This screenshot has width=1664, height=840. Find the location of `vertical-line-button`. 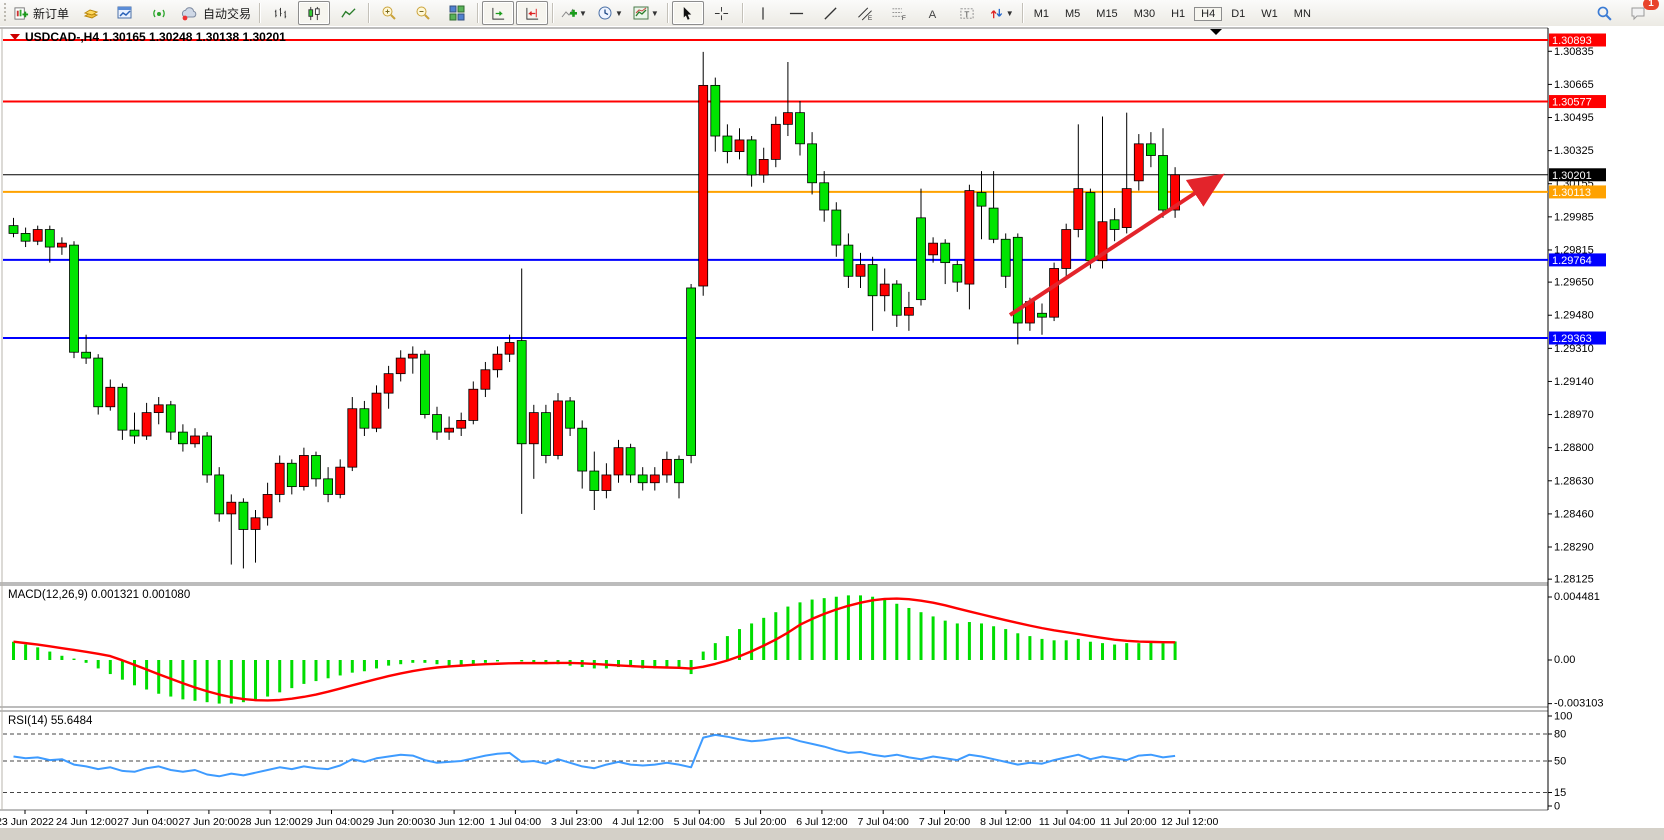

vertical-line-button is located at coordinates (763, 13).